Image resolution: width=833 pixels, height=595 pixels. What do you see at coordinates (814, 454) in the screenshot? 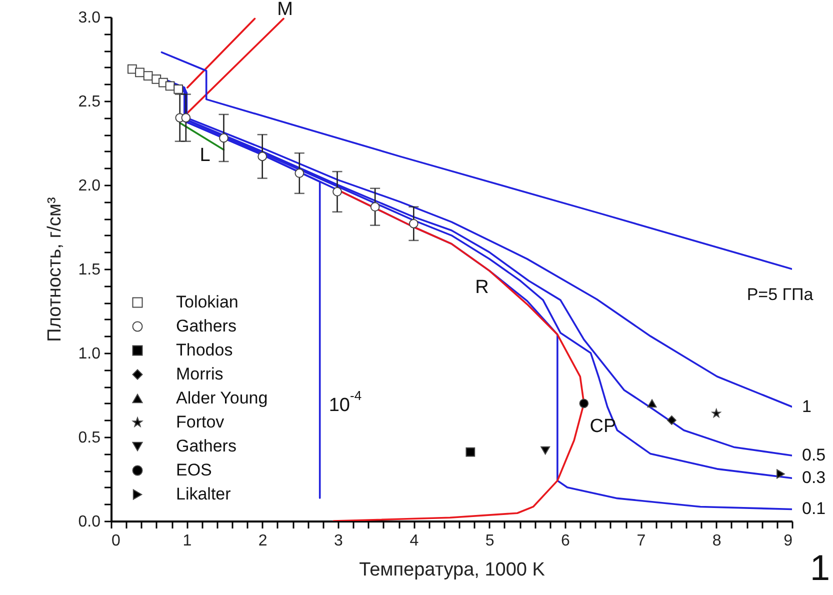
I see `series-label: 0.5` at bounding box center [814, 454].